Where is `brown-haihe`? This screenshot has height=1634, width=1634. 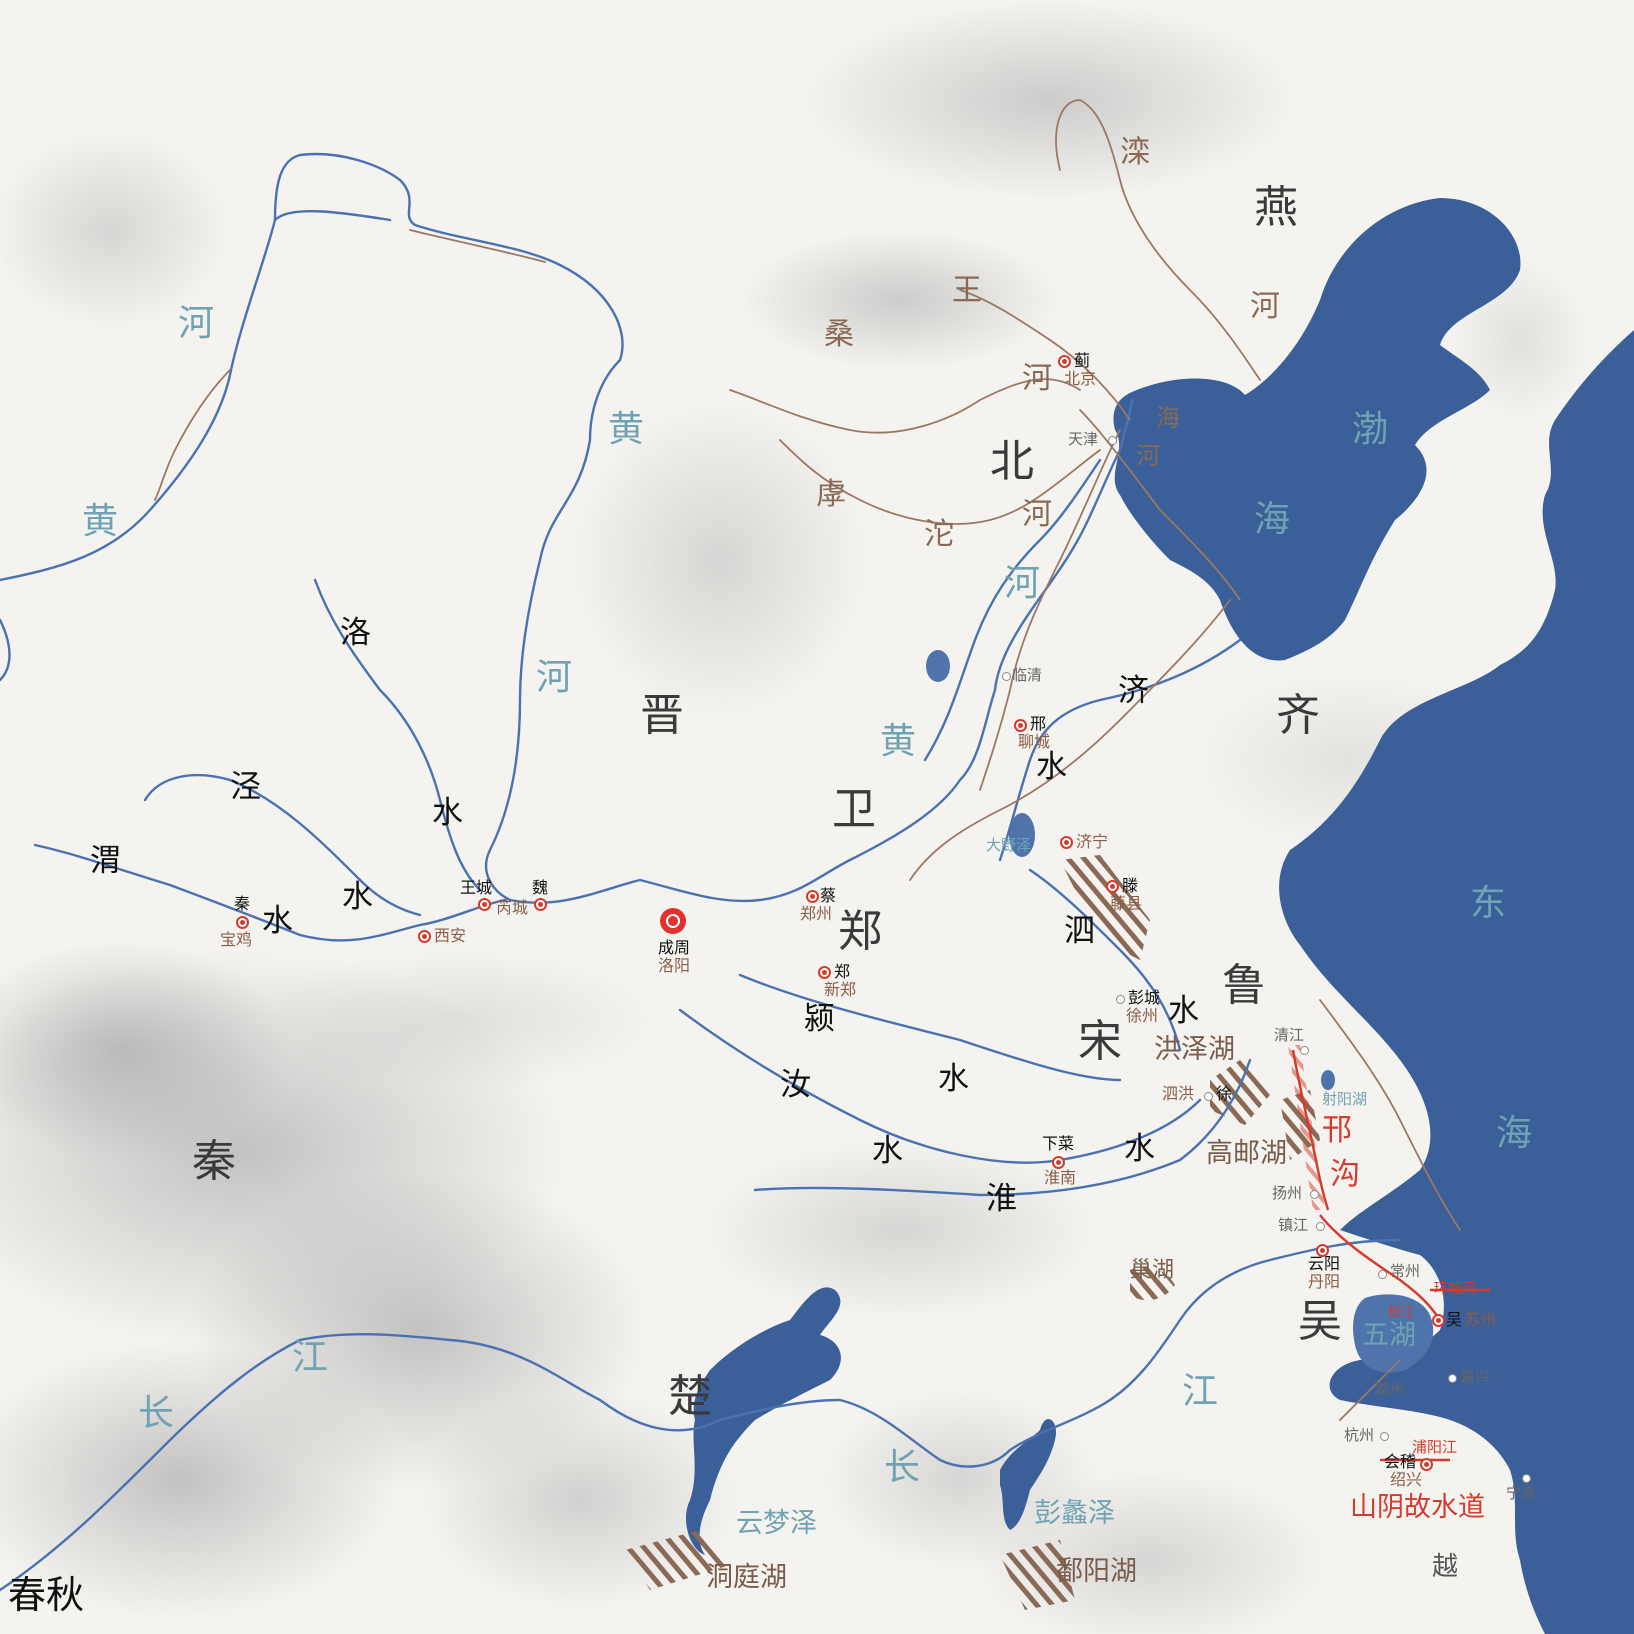 brown-haihe is located at coordinates (1160, 505).